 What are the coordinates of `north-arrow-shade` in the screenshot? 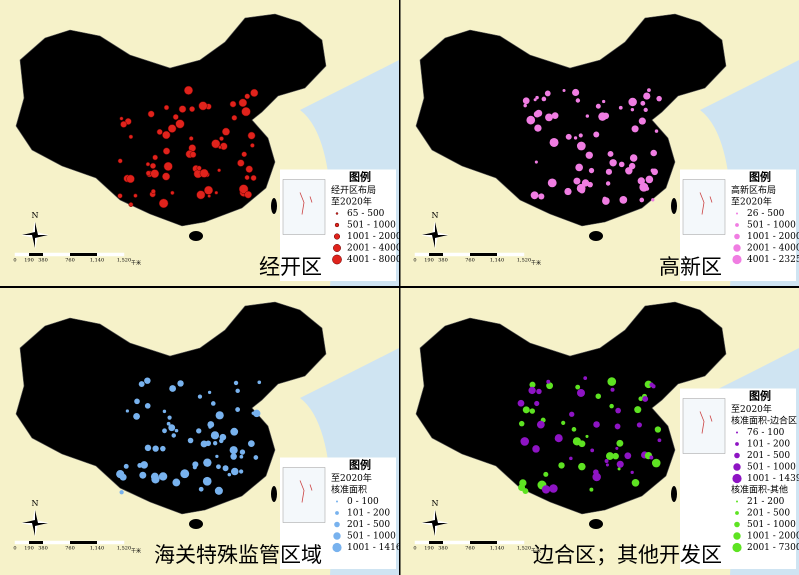 It's located at (435, 523).